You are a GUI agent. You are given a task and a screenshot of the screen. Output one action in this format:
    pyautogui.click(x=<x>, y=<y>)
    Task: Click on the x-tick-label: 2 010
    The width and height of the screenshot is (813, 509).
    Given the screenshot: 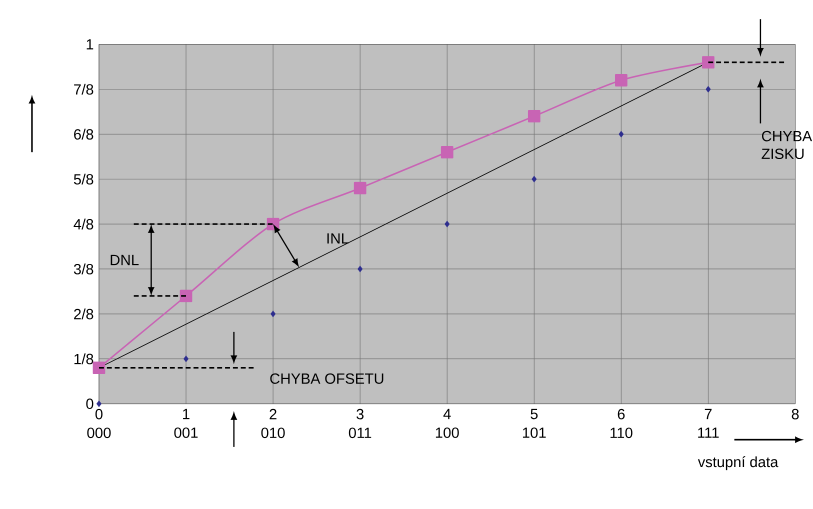 What is the action you would take?
    pyautogui.click(x=273, y=423)
    